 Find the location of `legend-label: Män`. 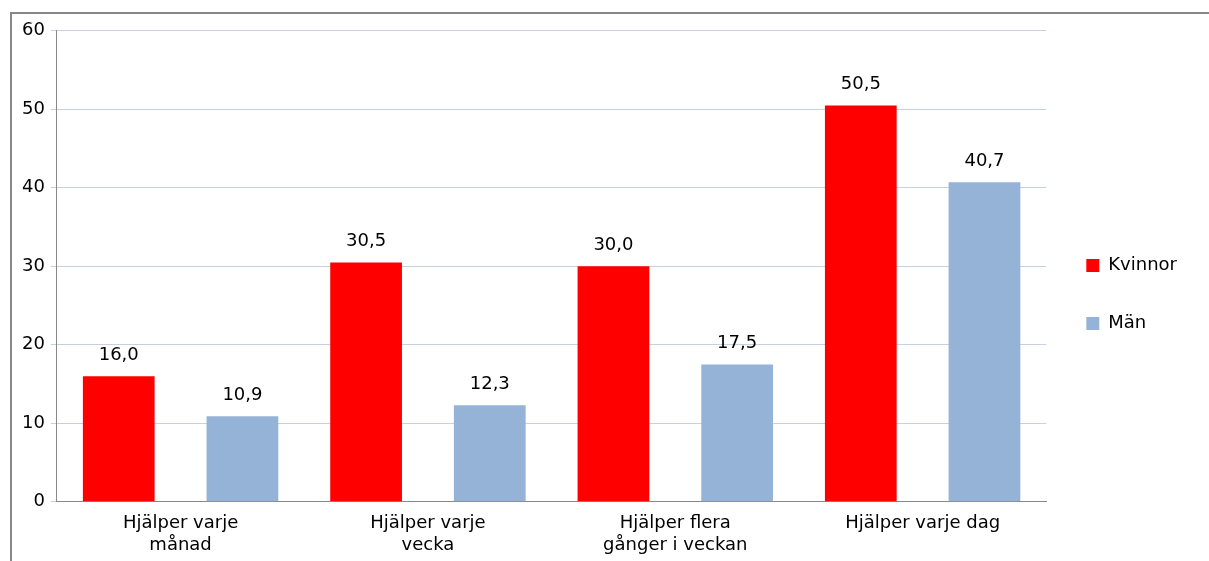

legend-label: Män is located at coordinates (1127, 322).